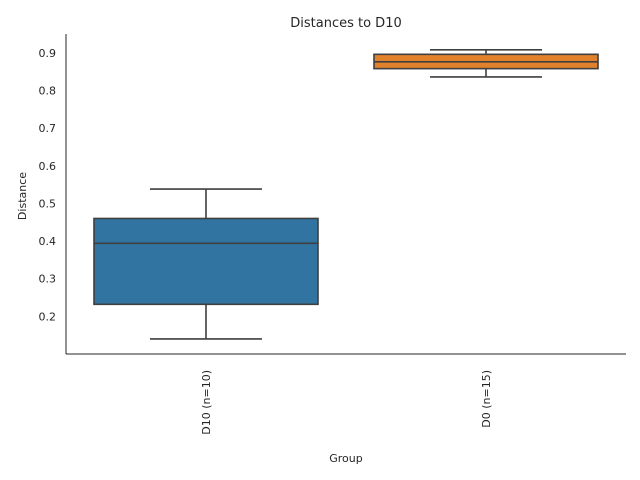 The width and height of the screenshot is (640, 480). Describe the element at coordinates (48, 203) in the screenshot. I see `y-tick-label: 0.5` at that location.